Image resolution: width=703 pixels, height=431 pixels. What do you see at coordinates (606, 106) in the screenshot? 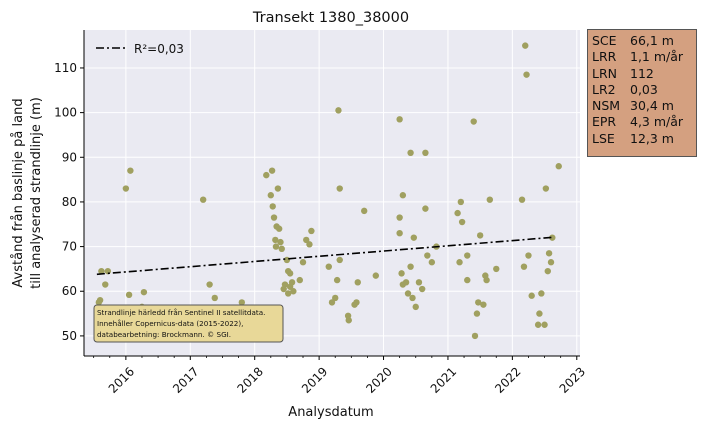
I see `stat-key: NSM` at bounding box center [606, 106].